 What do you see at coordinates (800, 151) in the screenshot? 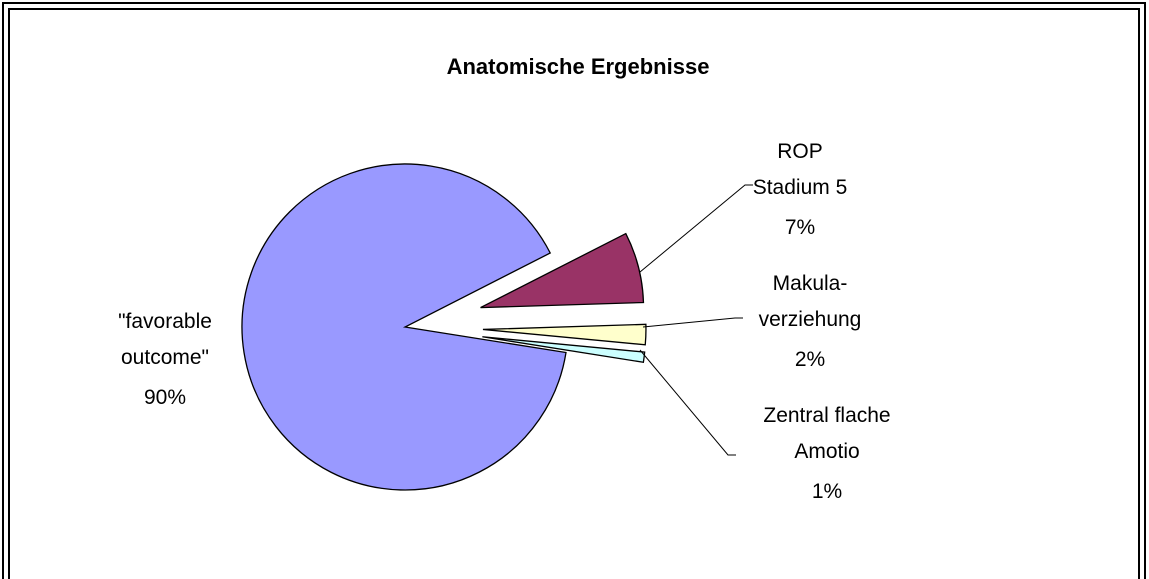
I see `label-line: ROP` at bounding box center [800, 151].